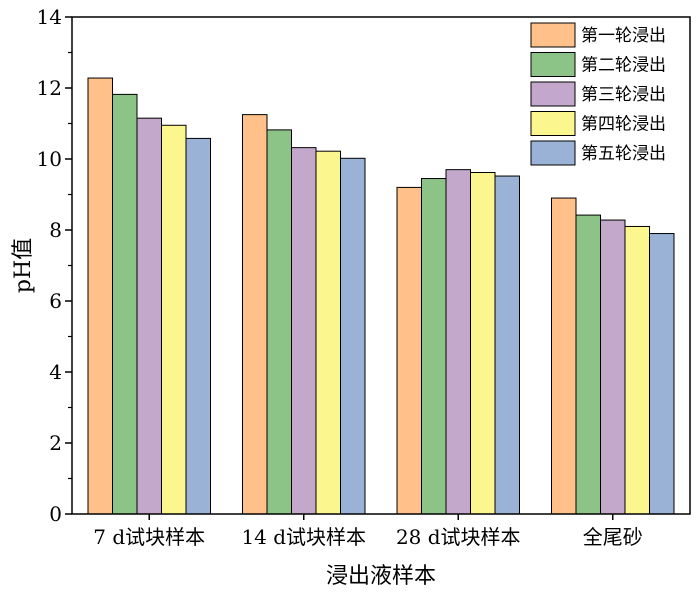 Image resolution: width=700 pixels, height=596 pixels. I want to click on x-tick-label: 全尾砂, so click(613, 537).